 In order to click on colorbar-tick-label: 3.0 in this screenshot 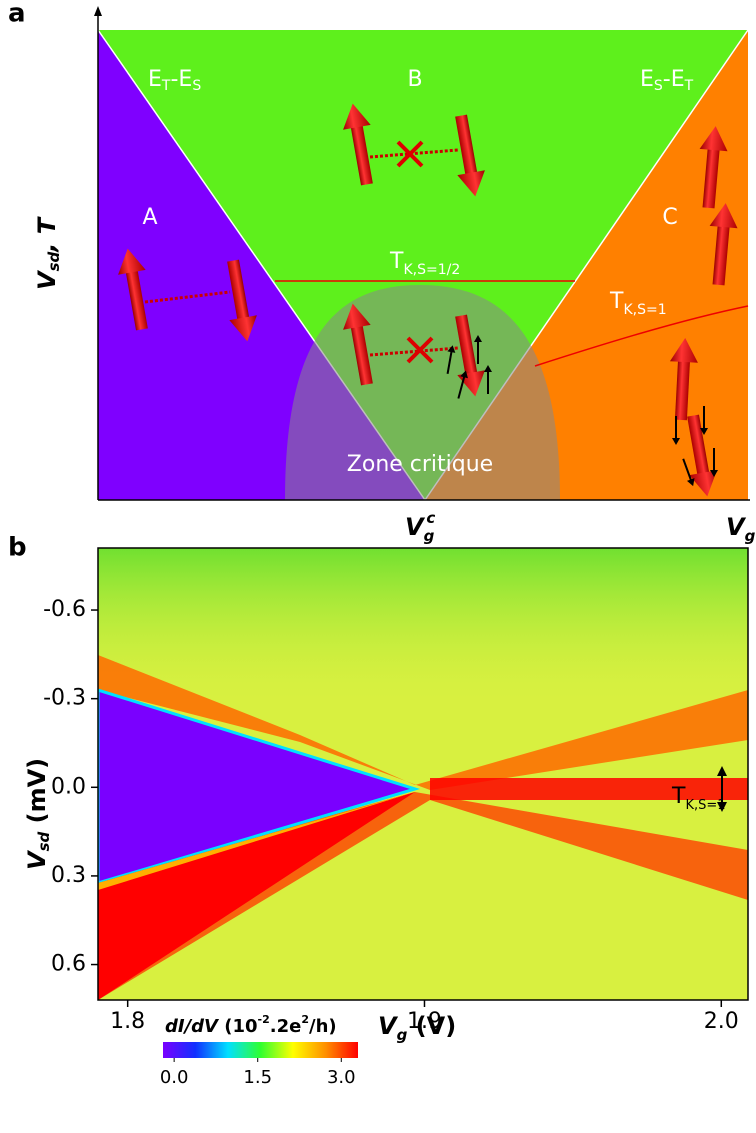, I will do `click(341, 1077)`.